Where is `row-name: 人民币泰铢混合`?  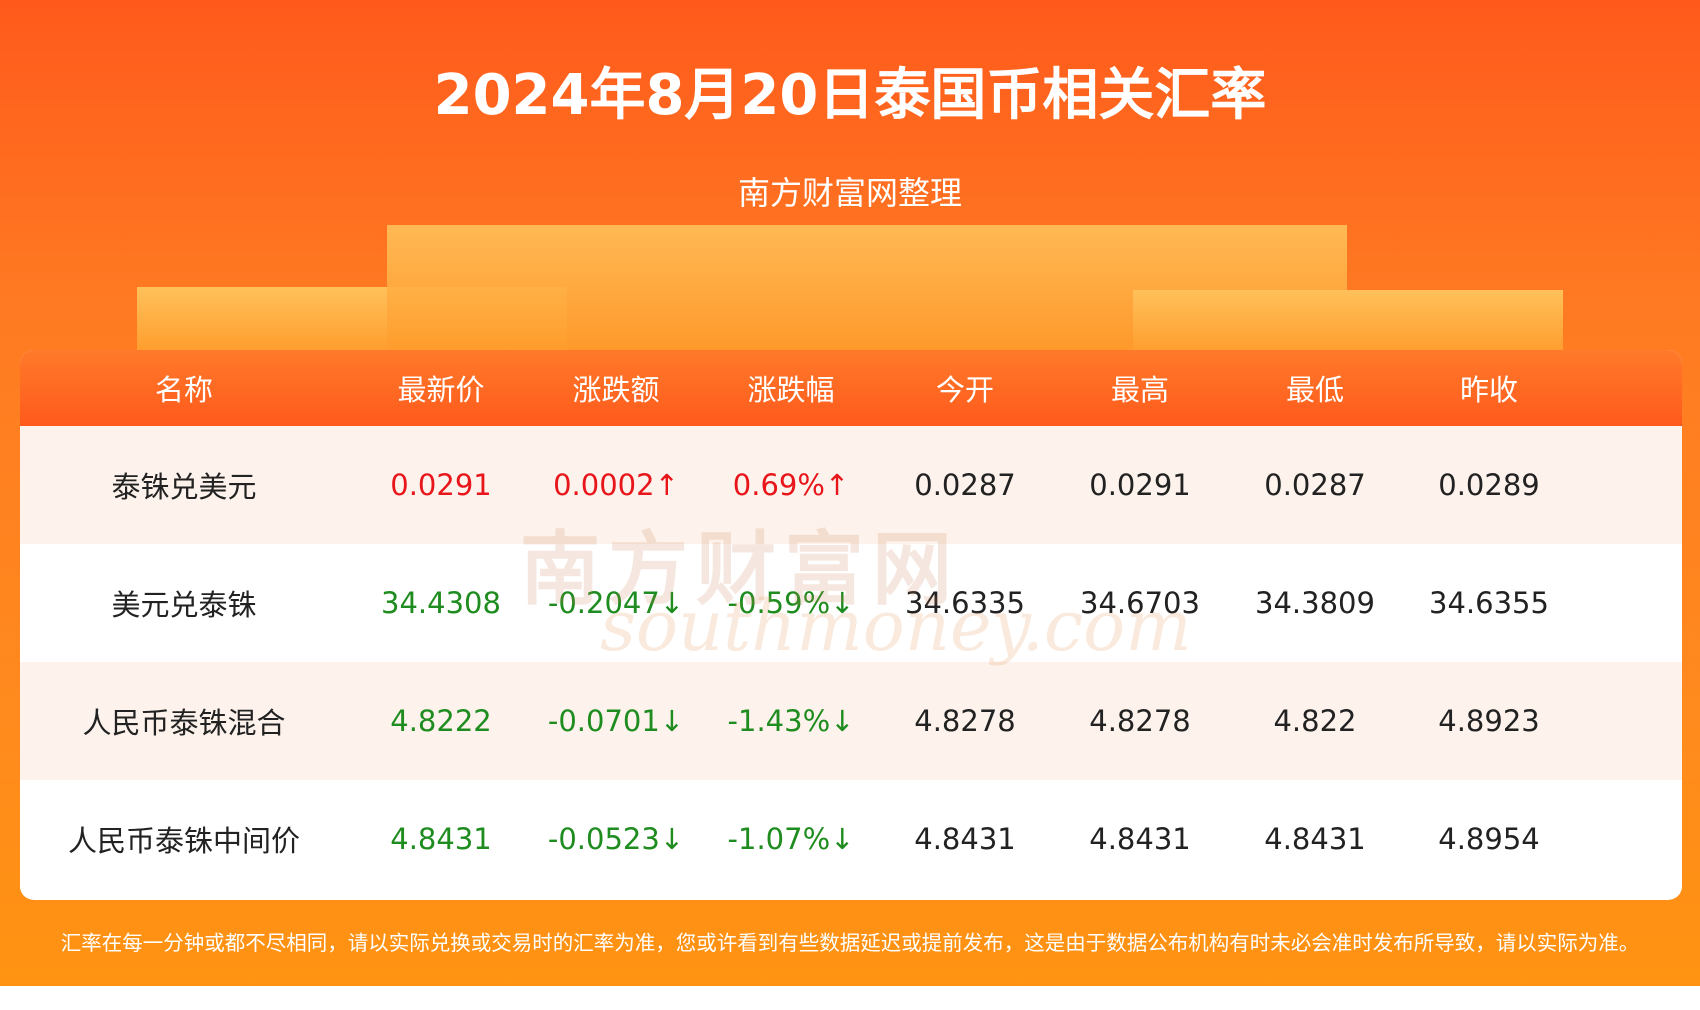 row-name: 人民币泰铢混合 is located at coordinates (184, 723).